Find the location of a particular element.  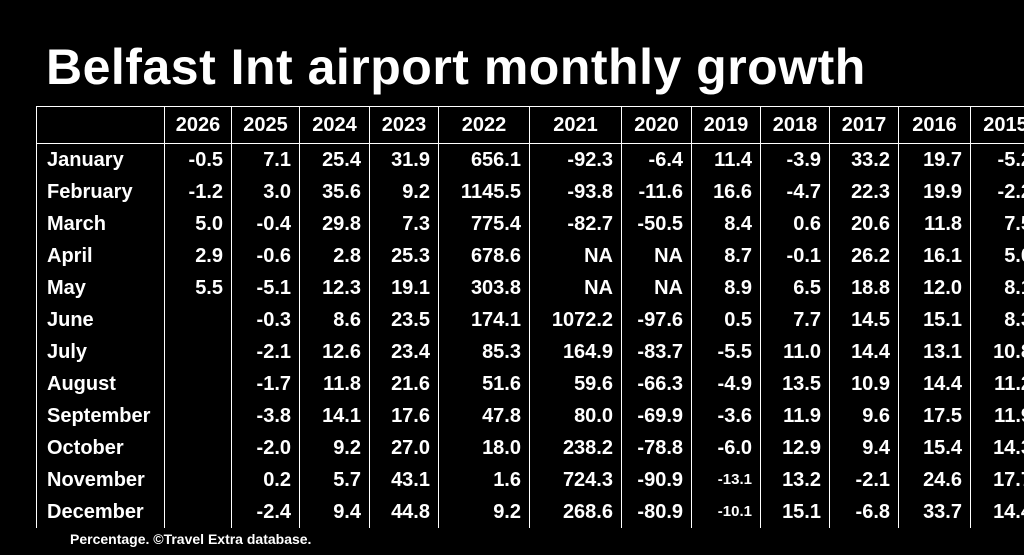

data-cell: 238.2 is located at coordinates (575, 447).